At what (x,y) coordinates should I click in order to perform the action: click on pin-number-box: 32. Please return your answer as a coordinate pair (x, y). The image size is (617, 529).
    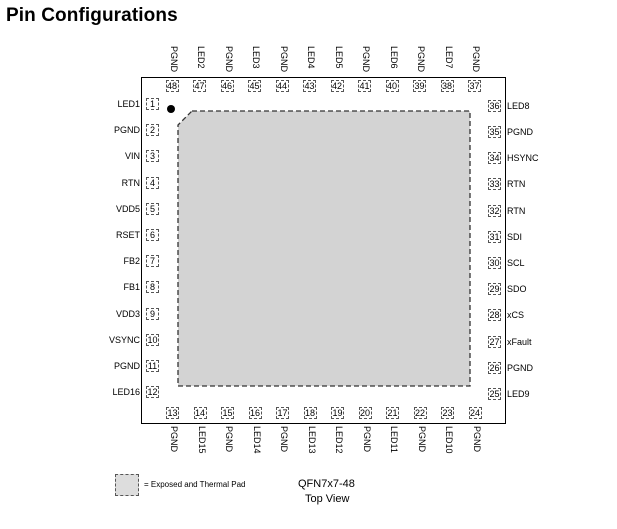
    Looking at the image, I should click on (494, 210).